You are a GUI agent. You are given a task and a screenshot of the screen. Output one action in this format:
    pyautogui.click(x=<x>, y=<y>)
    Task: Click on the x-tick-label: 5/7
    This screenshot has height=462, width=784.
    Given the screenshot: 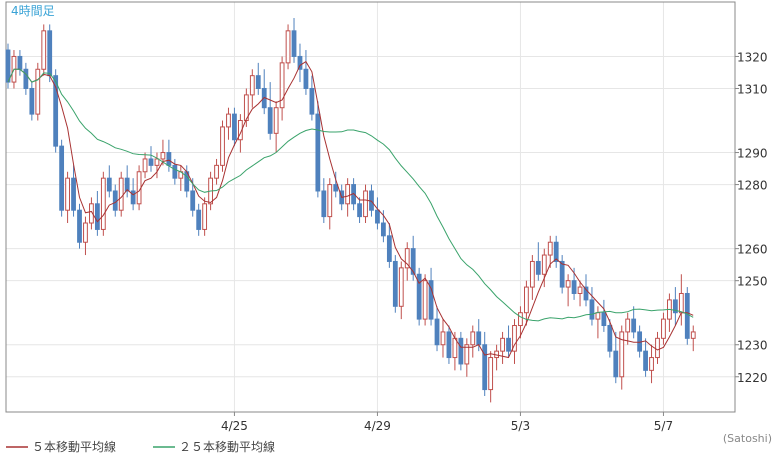 What is the action you would take?
    pyautogui.click(x=663, y=426)
    